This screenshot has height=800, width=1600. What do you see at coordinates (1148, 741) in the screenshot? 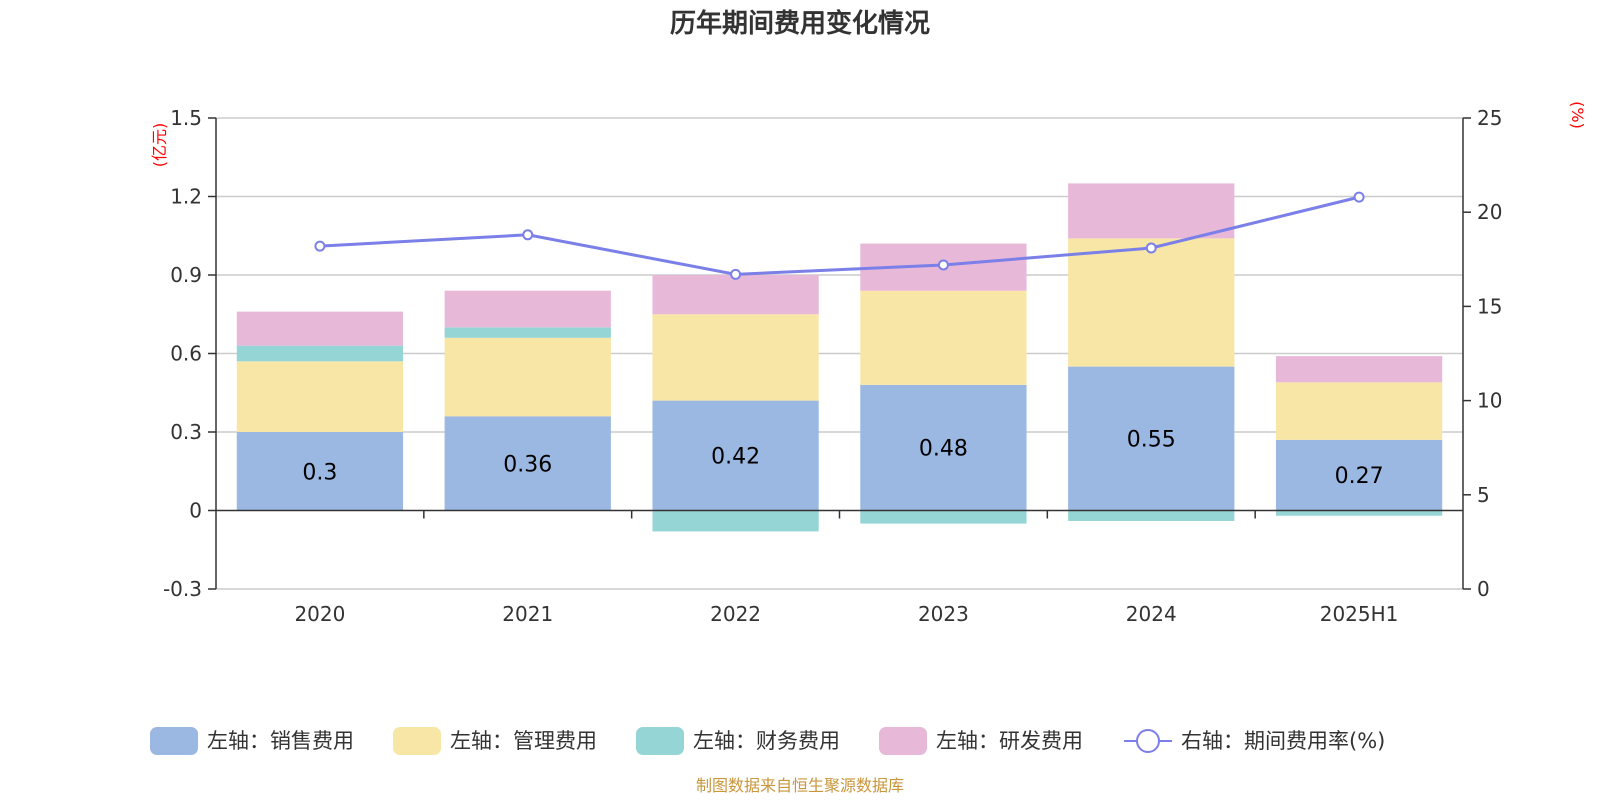
I see `legend-marker` at bounding box center [1148, 741].